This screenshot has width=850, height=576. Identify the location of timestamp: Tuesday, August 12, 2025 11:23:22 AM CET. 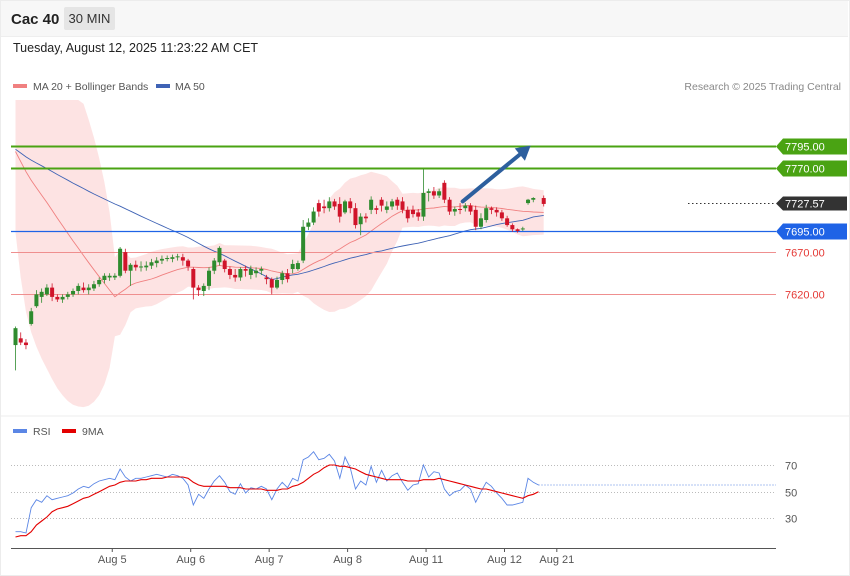
(136, 48).